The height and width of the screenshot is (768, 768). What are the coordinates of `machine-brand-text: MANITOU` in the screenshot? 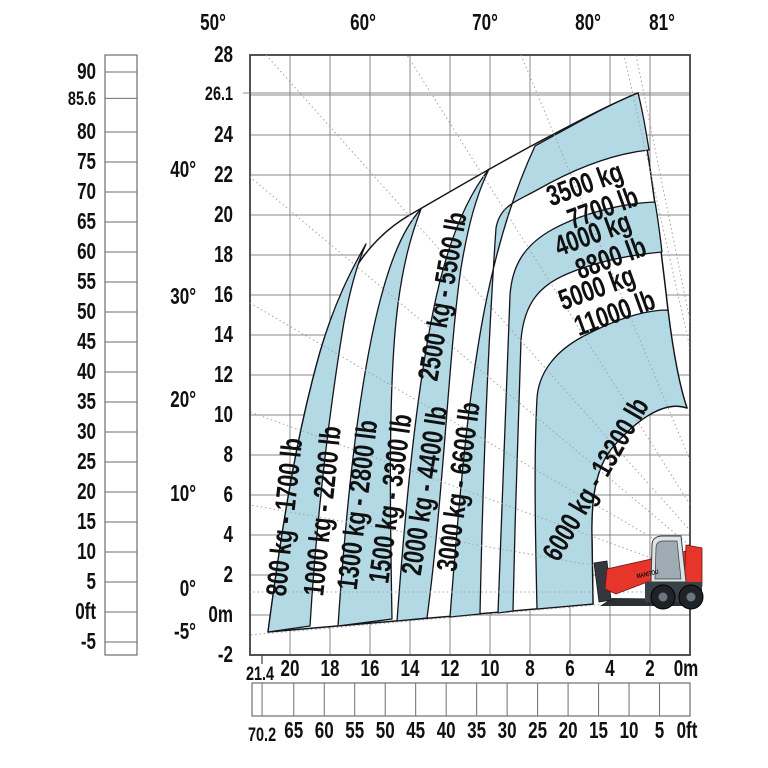 It's located at (647, 574).